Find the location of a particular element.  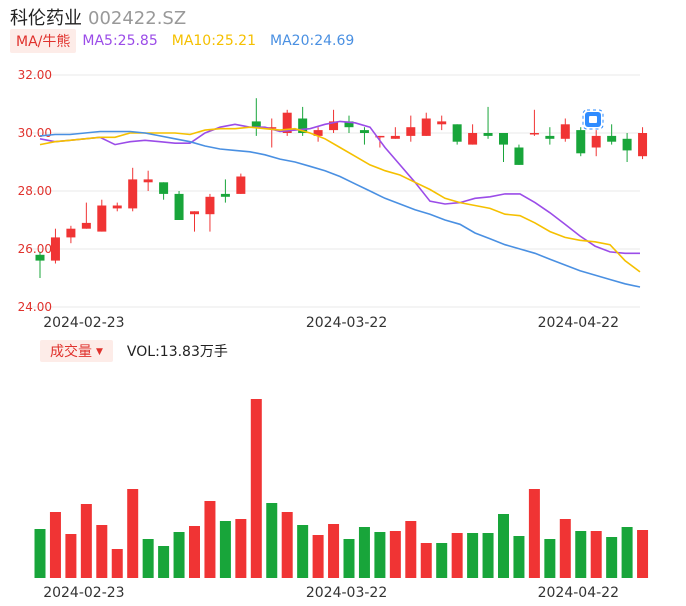

stock-title: 科伦药业 002422.SZ is located at coordinates (98, 17).